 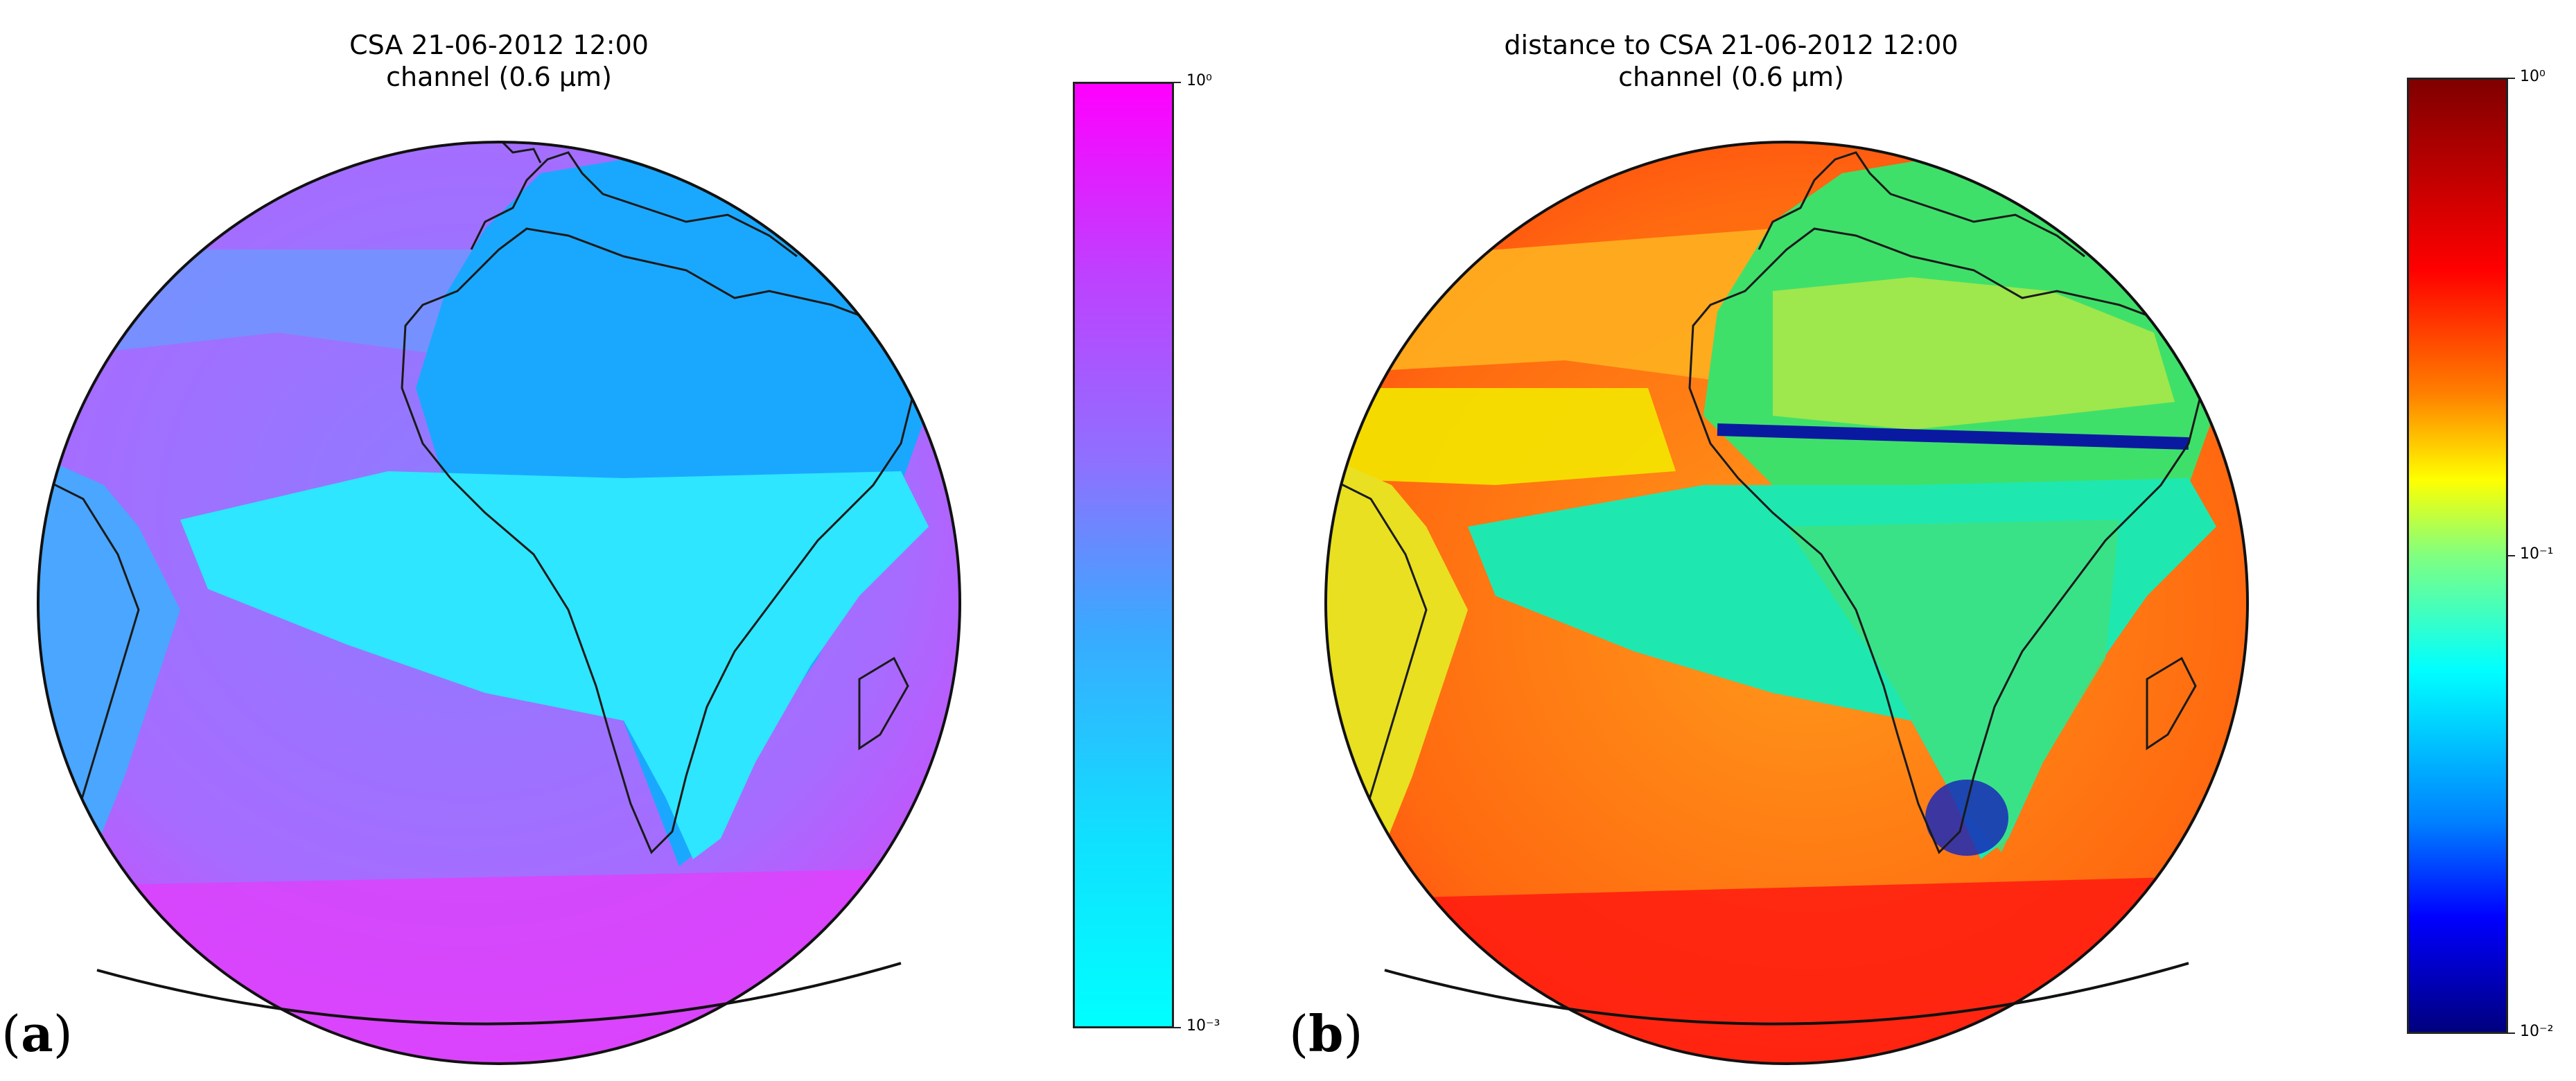 I want to click on panel-a-colorbar, so click(x=1123, y=555).